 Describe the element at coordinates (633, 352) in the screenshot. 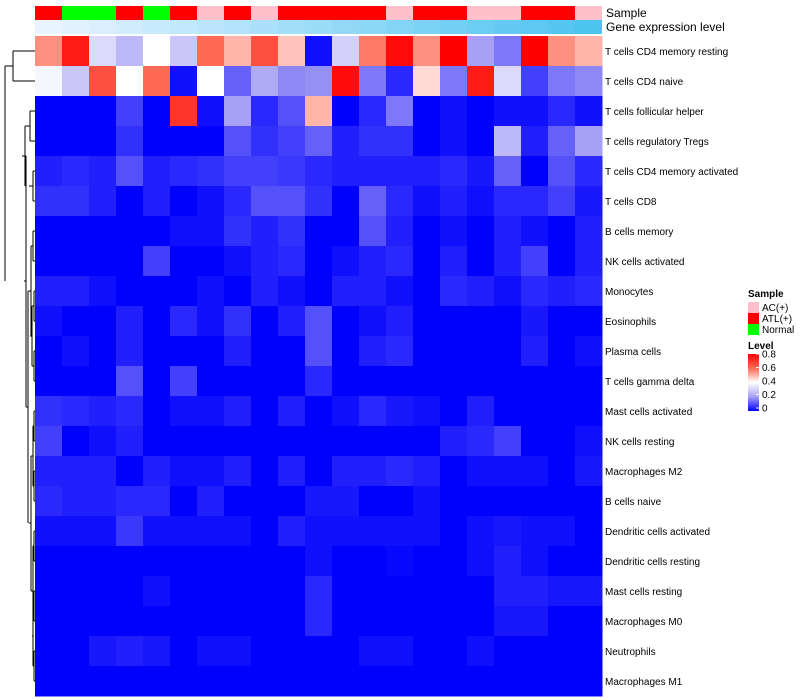

I see `row-label: Plasma cells` at that location.